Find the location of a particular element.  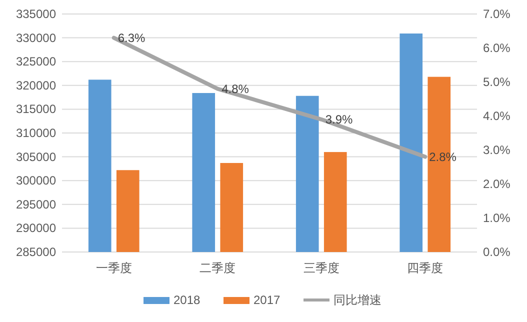

y-tick-label: 295000 is located at coordinates (36, 204).